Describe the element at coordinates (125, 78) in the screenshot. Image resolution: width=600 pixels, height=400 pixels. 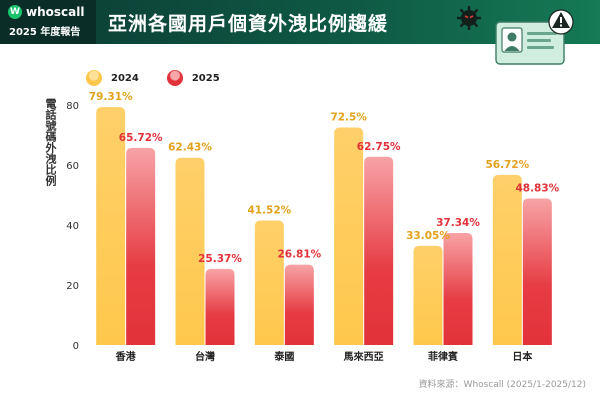
I see `legend-label-2024: 2024` at that location.